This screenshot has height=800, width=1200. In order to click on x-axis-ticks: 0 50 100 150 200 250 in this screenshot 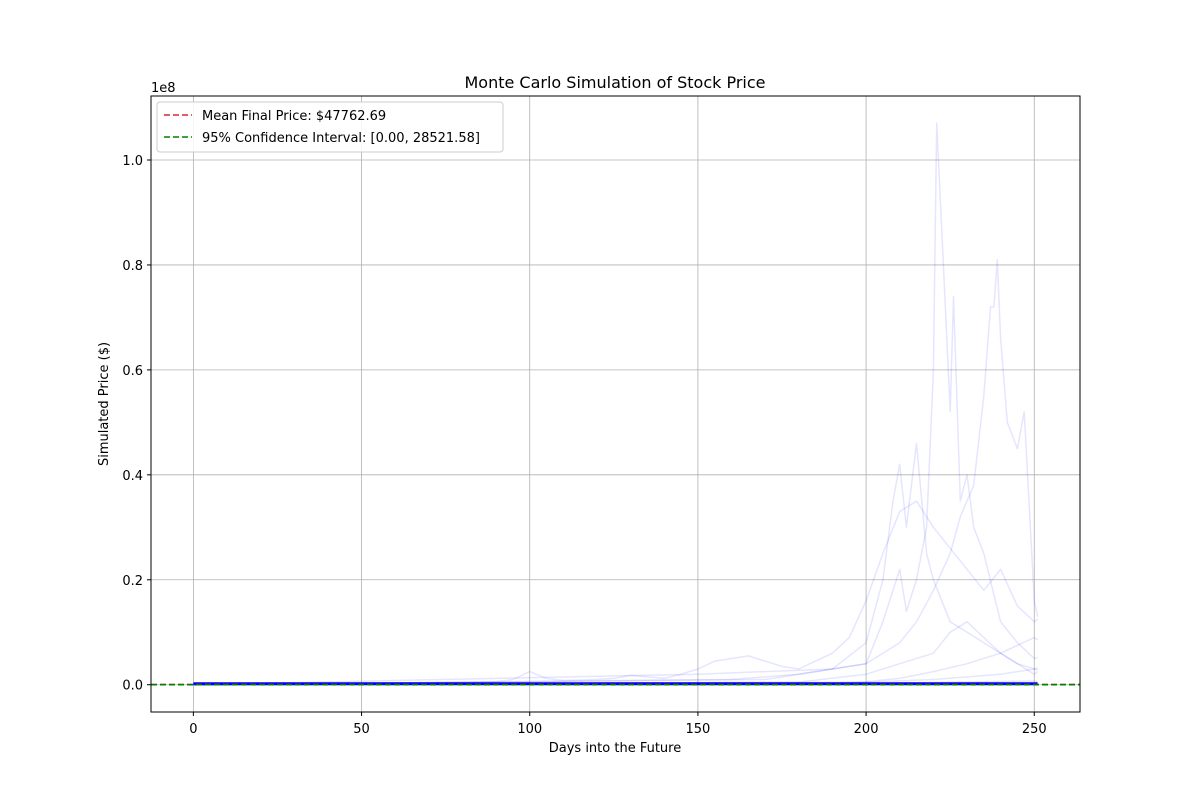, I will do `click(618, 724)`.